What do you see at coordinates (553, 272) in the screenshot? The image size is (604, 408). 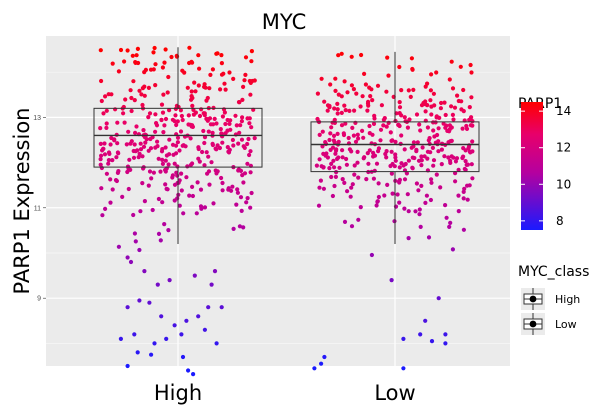 I see `shape-legend-title: MYC_class` at bounding box center [553, 272].